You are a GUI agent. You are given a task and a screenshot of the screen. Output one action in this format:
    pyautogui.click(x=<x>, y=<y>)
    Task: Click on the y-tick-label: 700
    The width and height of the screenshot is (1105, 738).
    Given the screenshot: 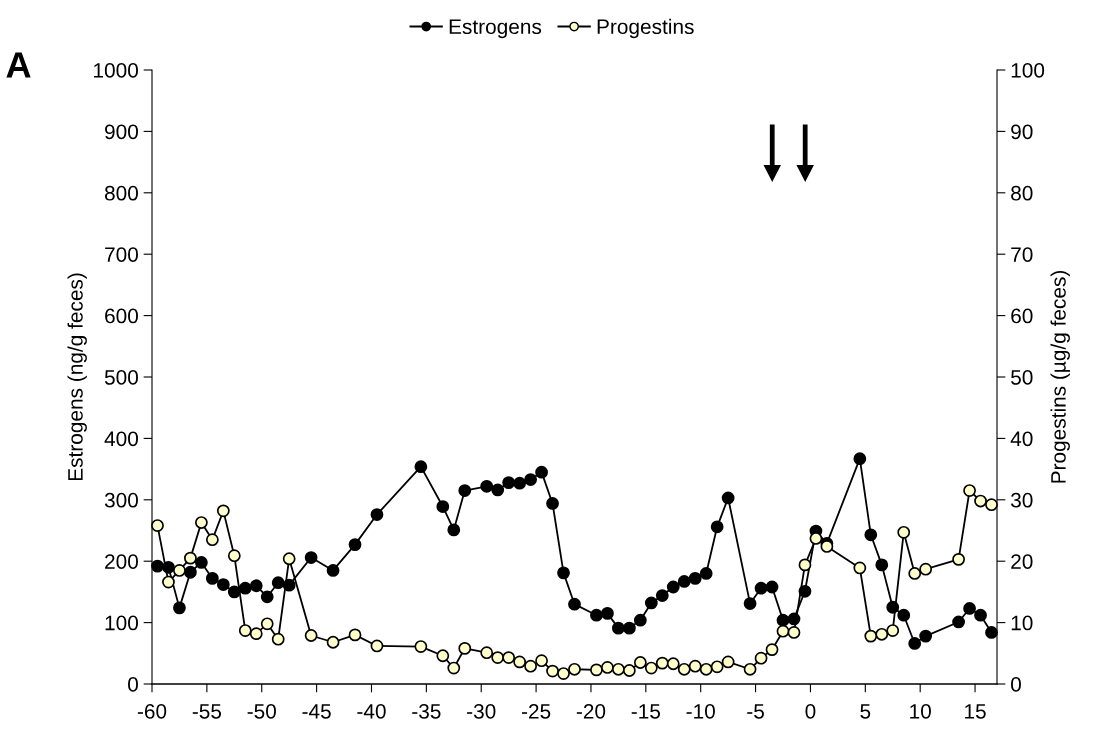 What is the action you would take?
    pyautogui.click(x=121, y=254)
    